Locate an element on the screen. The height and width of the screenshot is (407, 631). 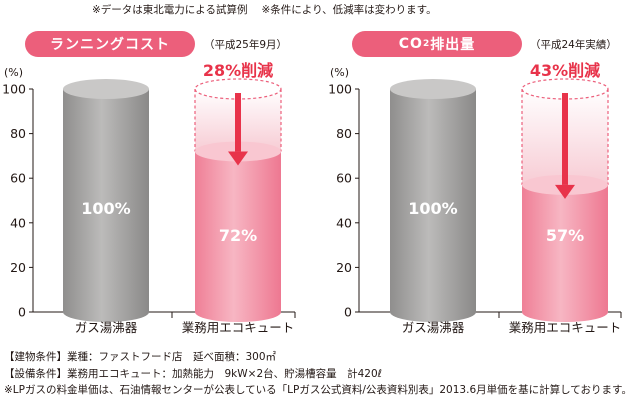
chart1-gas-heater-value-label: 100% is located at coordinates (105, 208).